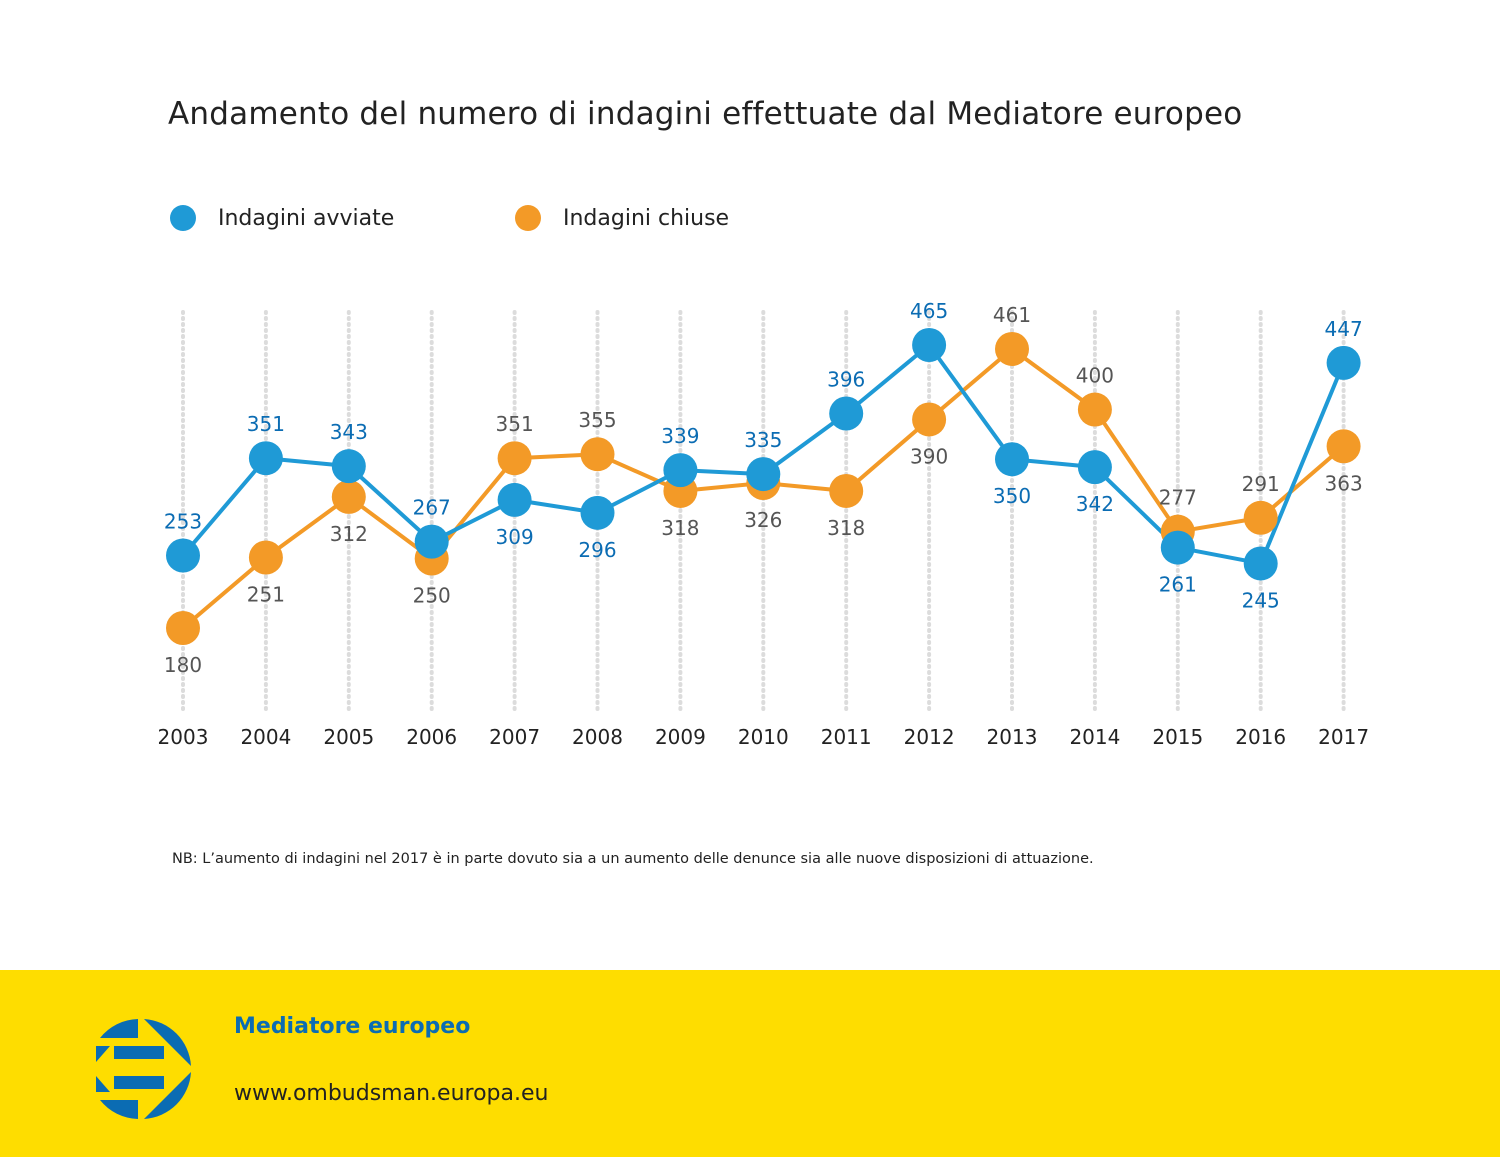  I want to click on x-tick-label: 2012, so click(929, 737).